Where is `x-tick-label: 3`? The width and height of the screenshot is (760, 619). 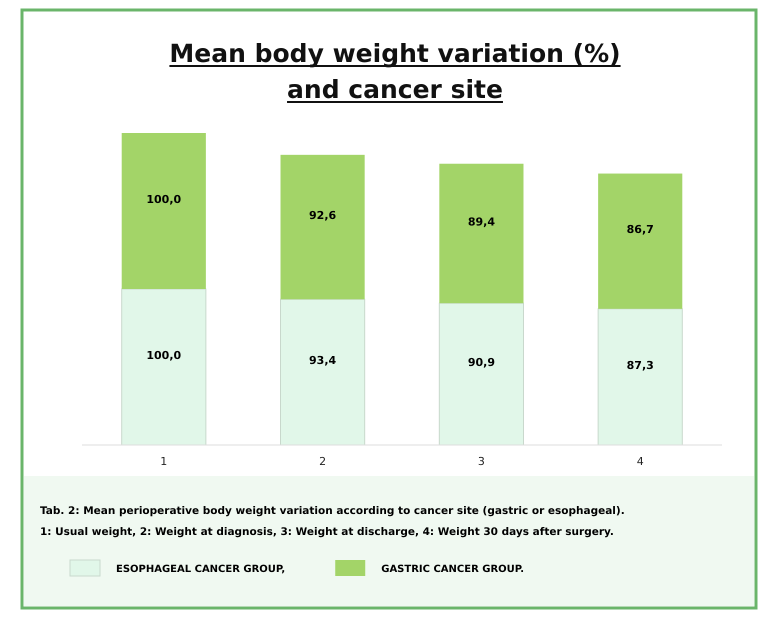 x-tick-label: 3 is located at coordinates (481, 461).